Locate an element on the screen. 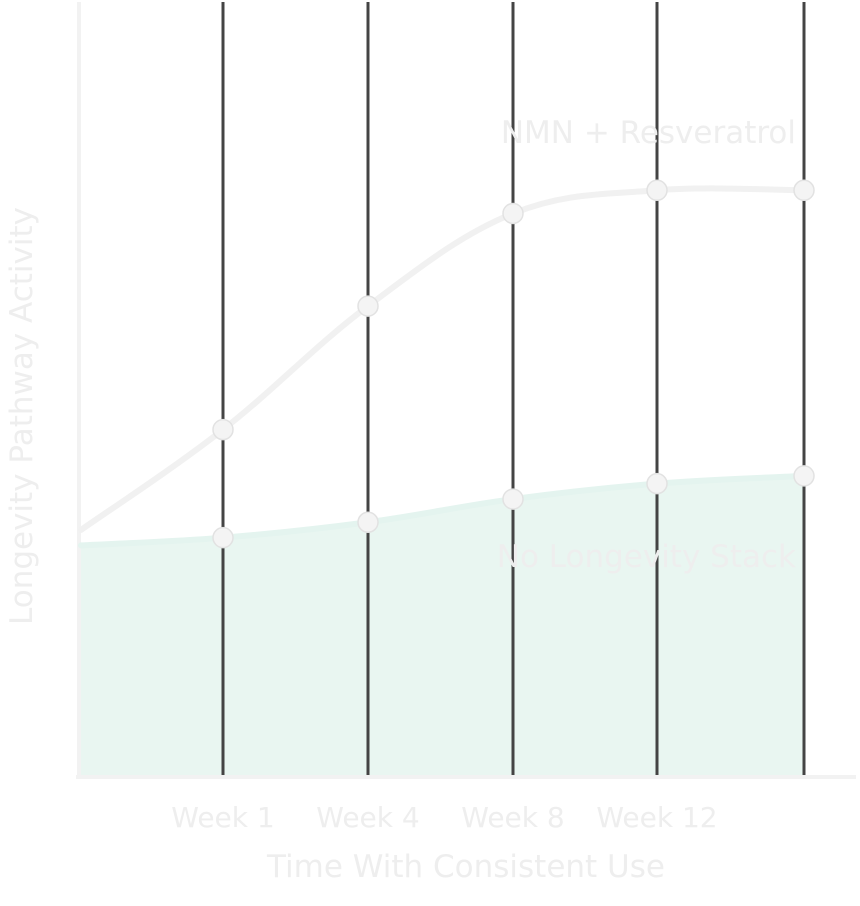 The image size is (860, 906). series-label-nmn-resveratrol: NMN + Resveratrol is located at coordinates (648, 133).